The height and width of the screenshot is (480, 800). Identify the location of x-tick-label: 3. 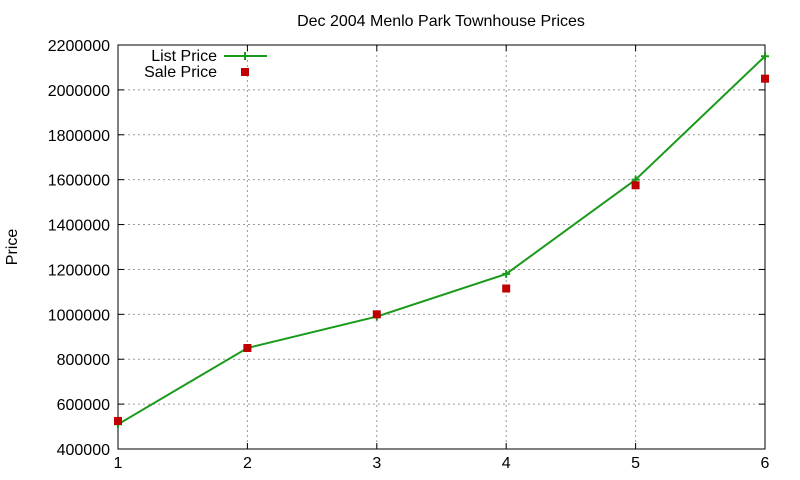
(376, 463).